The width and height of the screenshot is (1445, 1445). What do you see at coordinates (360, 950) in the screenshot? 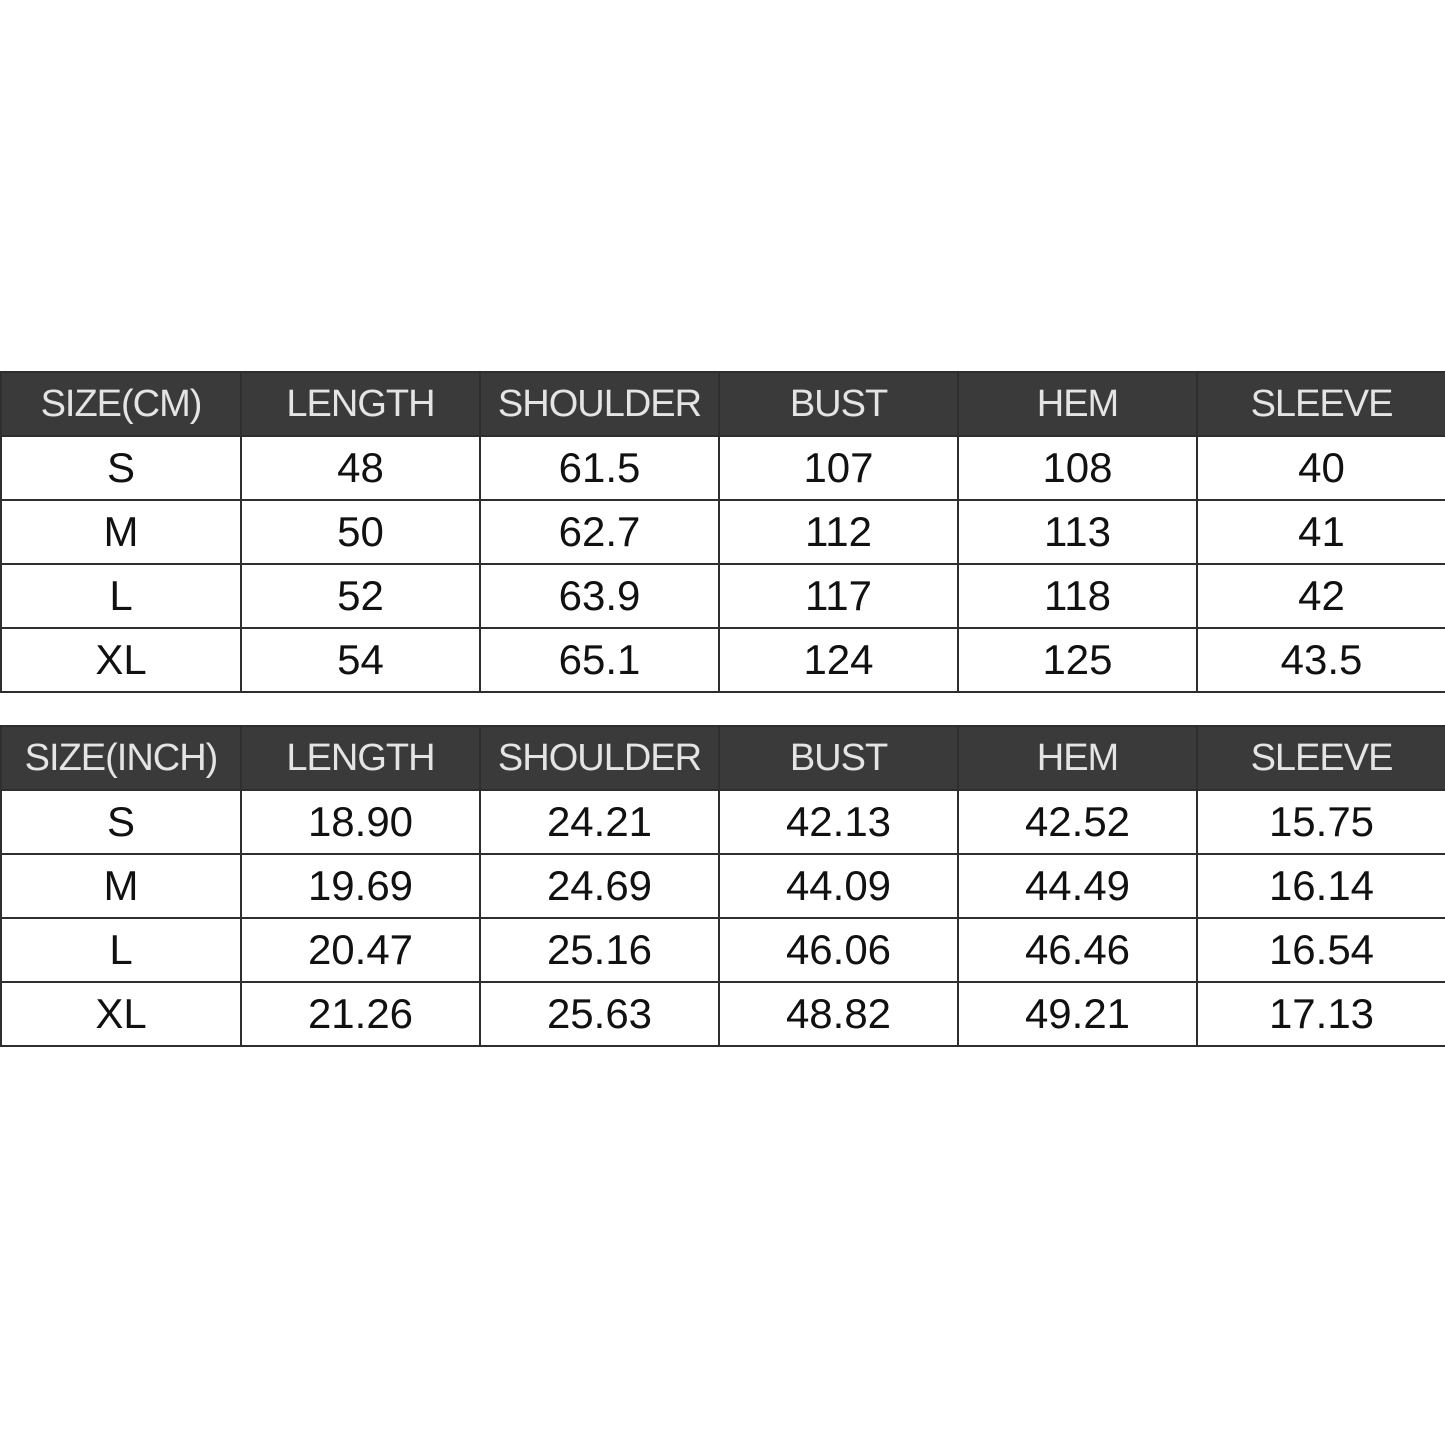
I see `measurement-cell: 20.47` at bounding box center [360, 950].